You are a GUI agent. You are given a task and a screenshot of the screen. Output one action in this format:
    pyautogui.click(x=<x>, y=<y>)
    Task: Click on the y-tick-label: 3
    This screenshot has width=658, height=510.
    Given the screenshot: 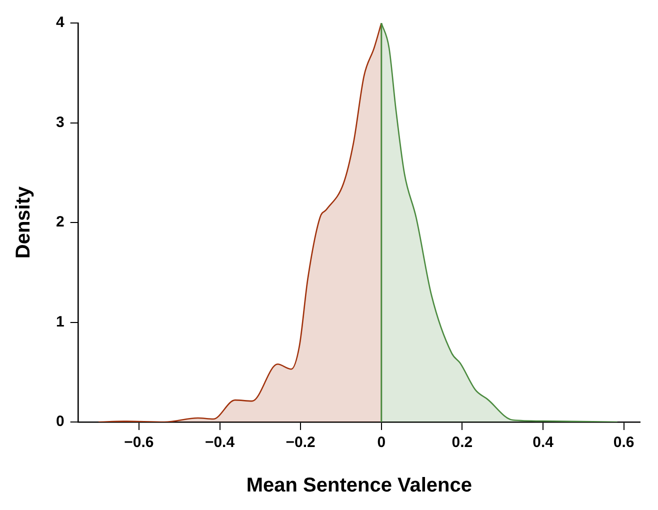 What is the action you would take?
    pyautogui.click(x=60, y=122)
    